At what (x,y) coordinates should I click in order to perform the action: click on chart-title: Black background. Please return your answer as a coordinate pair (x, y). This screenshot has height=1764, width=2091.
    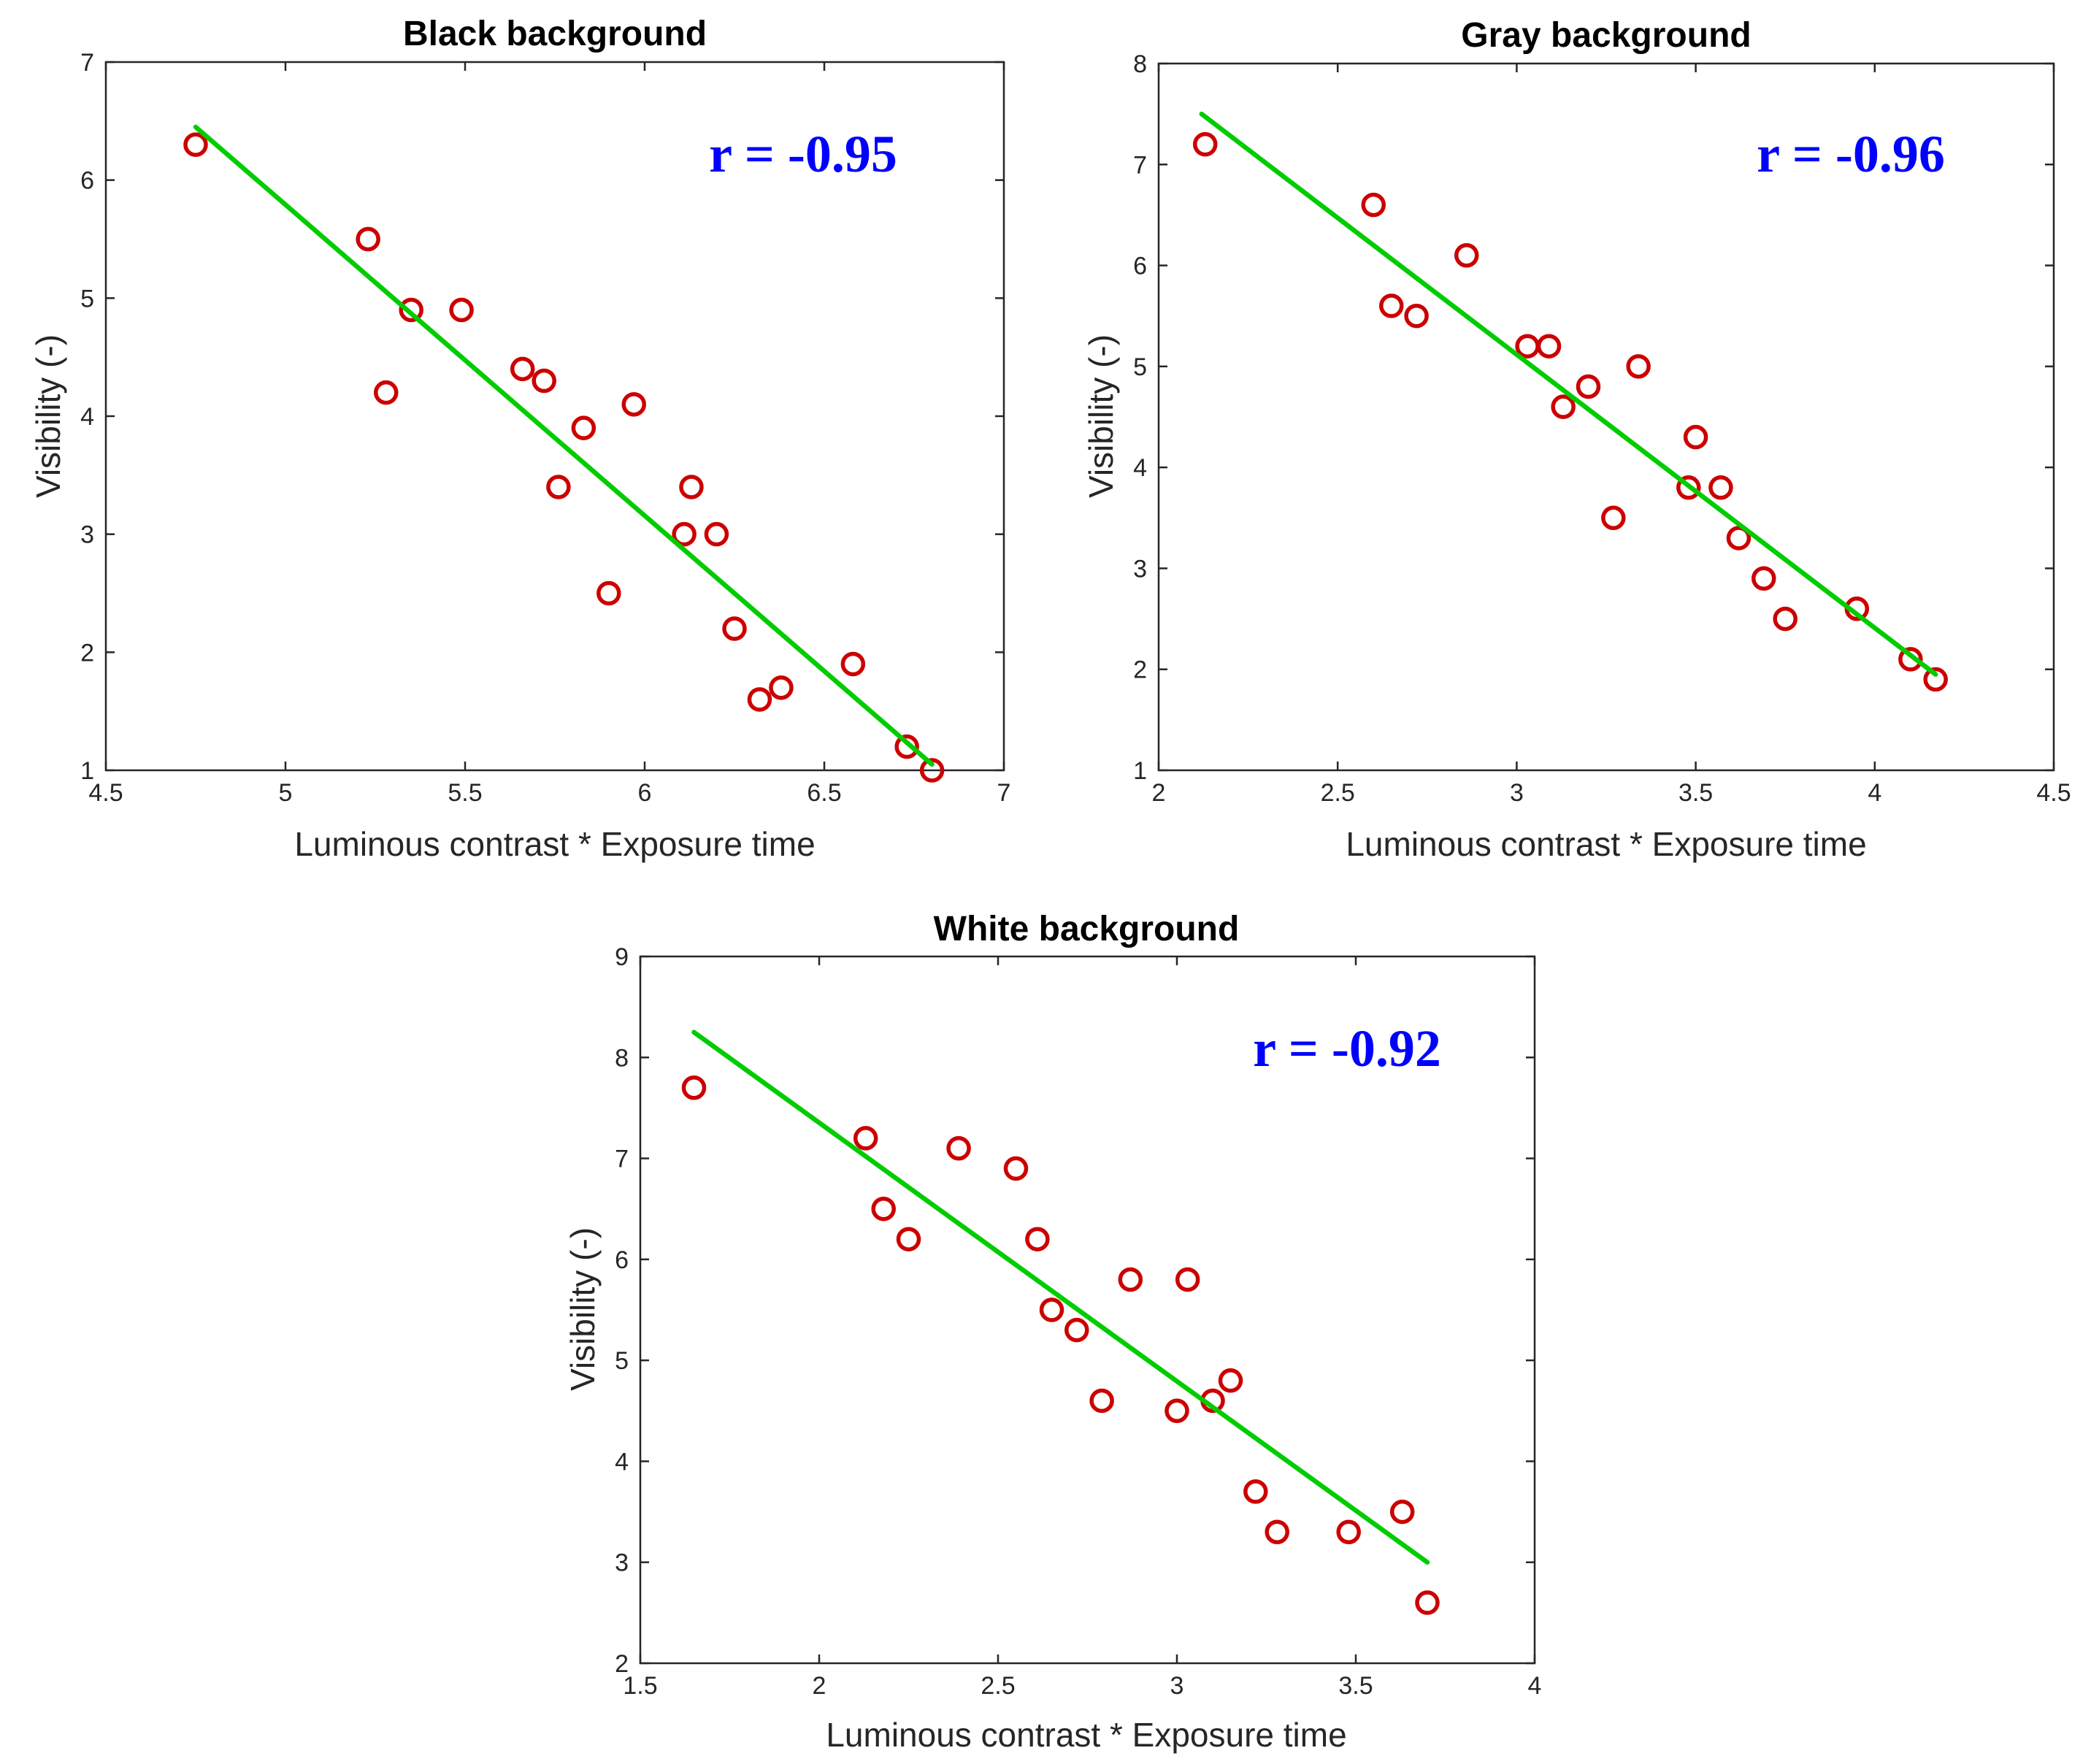
    Looking at the image, I should click on (555, 34).